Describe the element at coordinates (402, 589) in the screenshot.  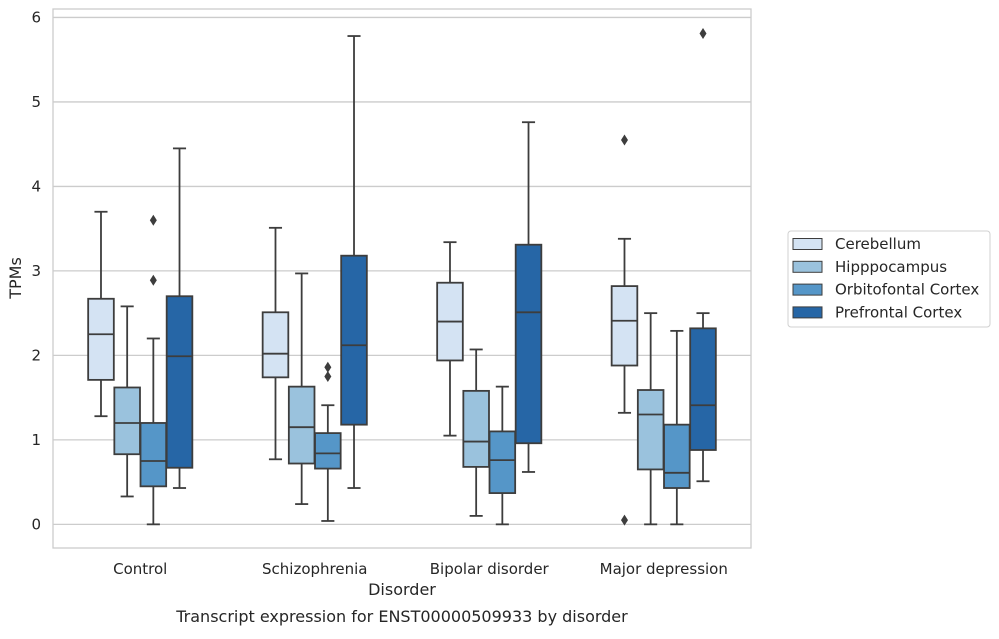
I see `x-axis-title: Disorder` at that location.